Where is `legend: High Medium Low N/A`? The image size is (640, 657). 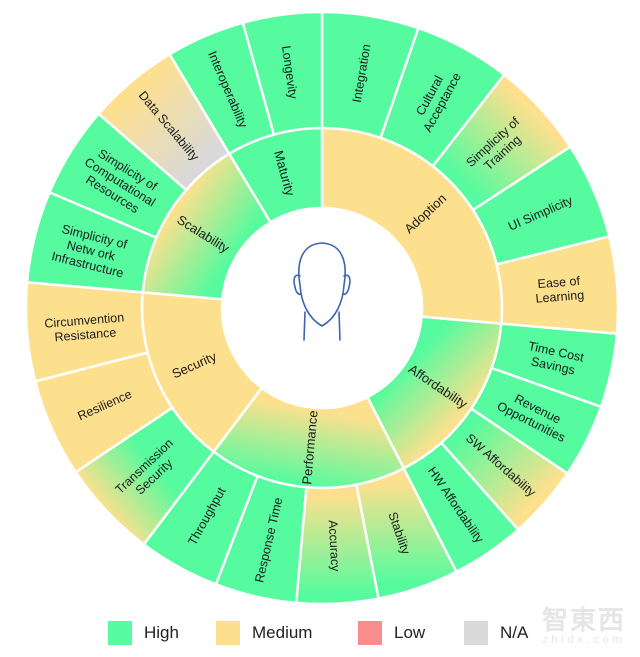
legend: High Medium Low N/A is located at coordinates (320, 634).